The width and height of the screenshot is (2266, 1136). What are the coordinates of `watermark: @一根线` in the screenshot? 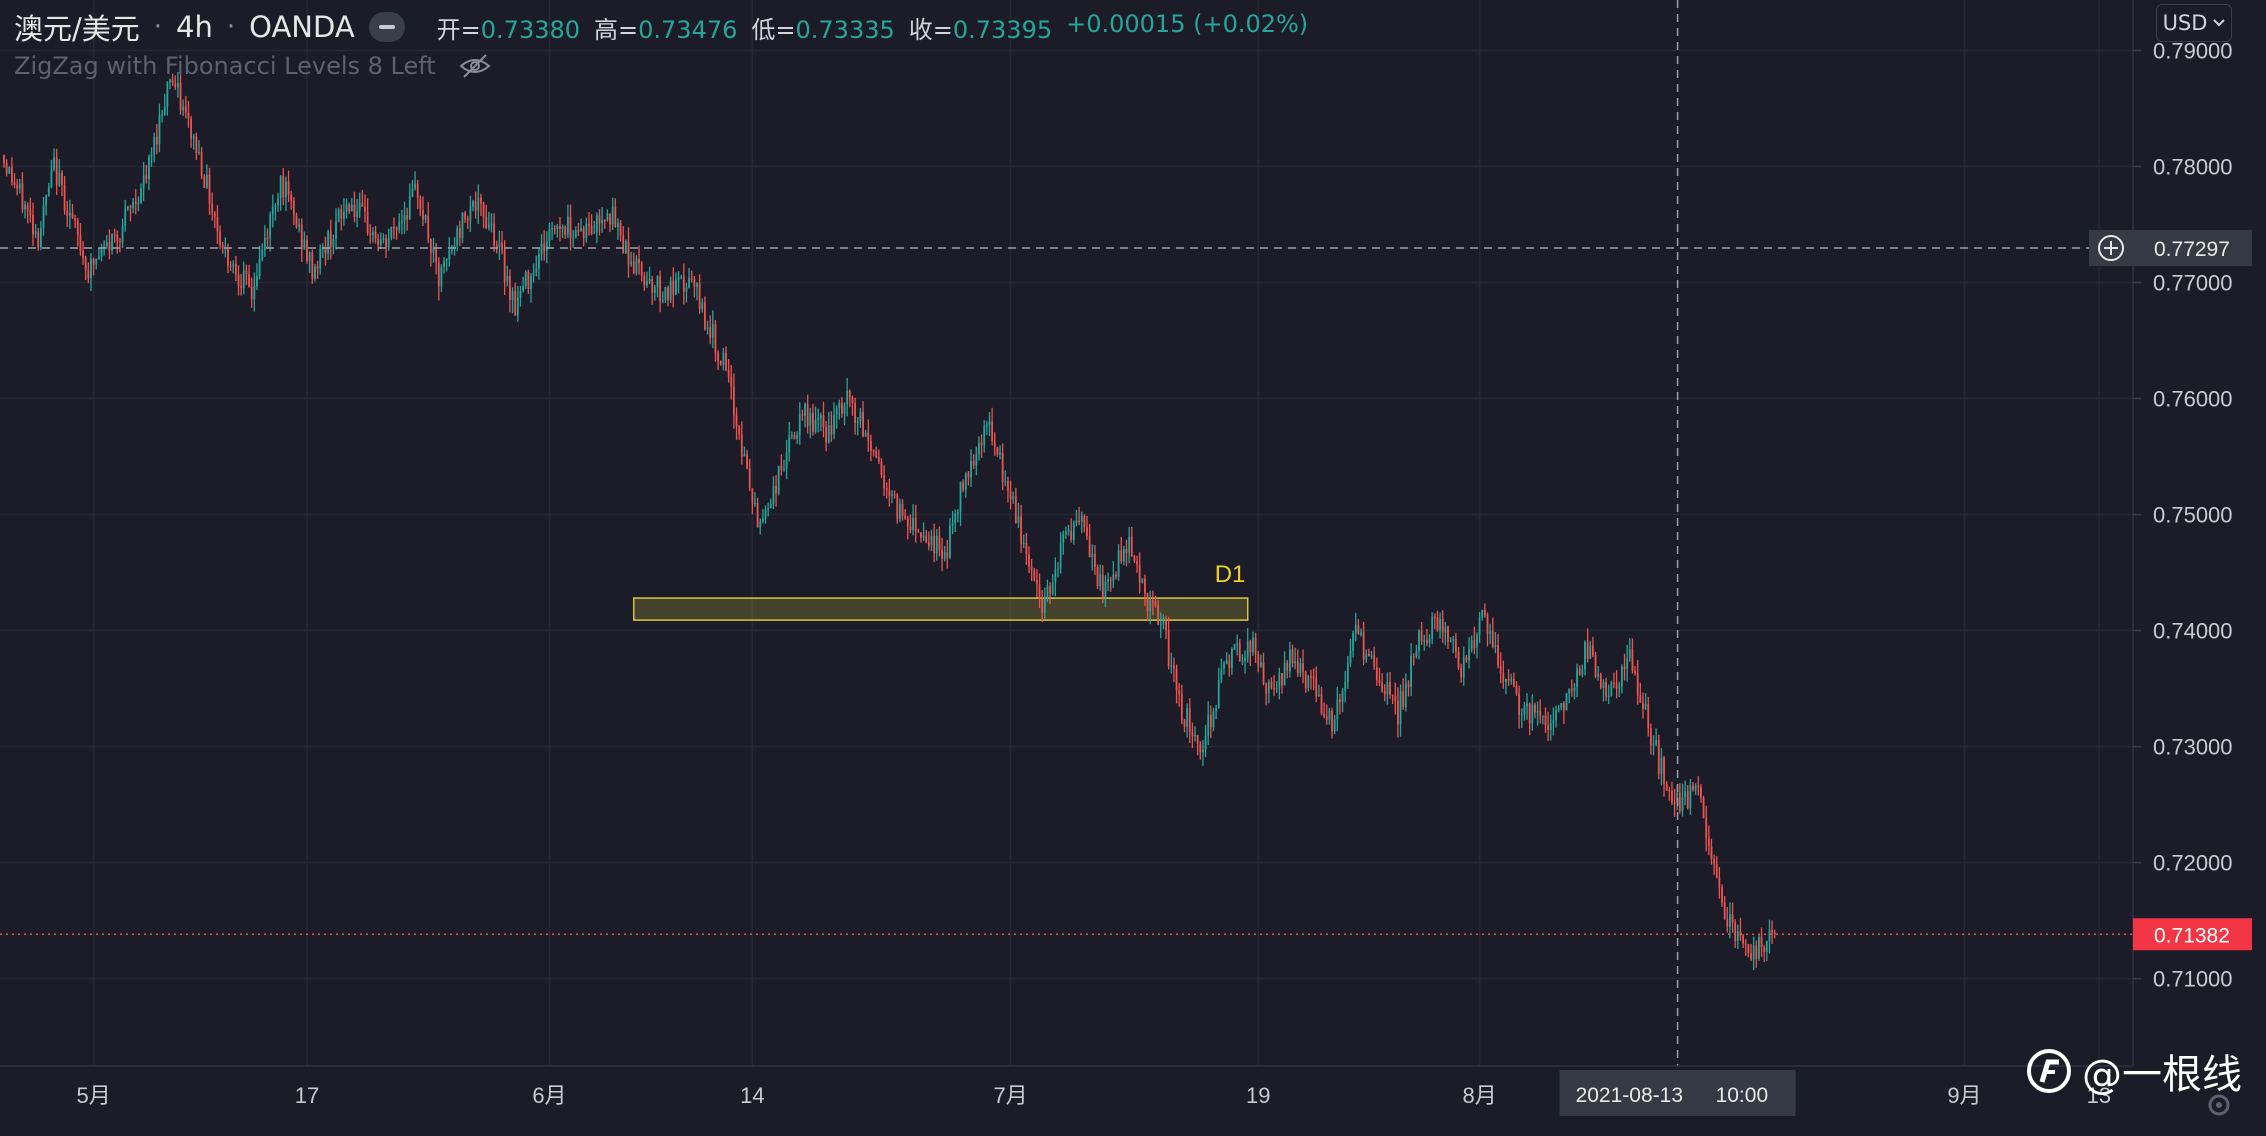 It's located at (2134, 1071).